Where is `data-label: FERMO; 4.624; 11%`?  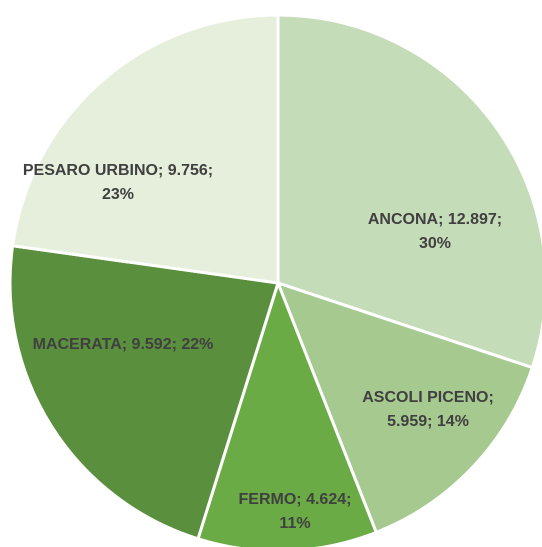 data-label: FERMO; 4.624; 11% is located at coordinates (295, 511).